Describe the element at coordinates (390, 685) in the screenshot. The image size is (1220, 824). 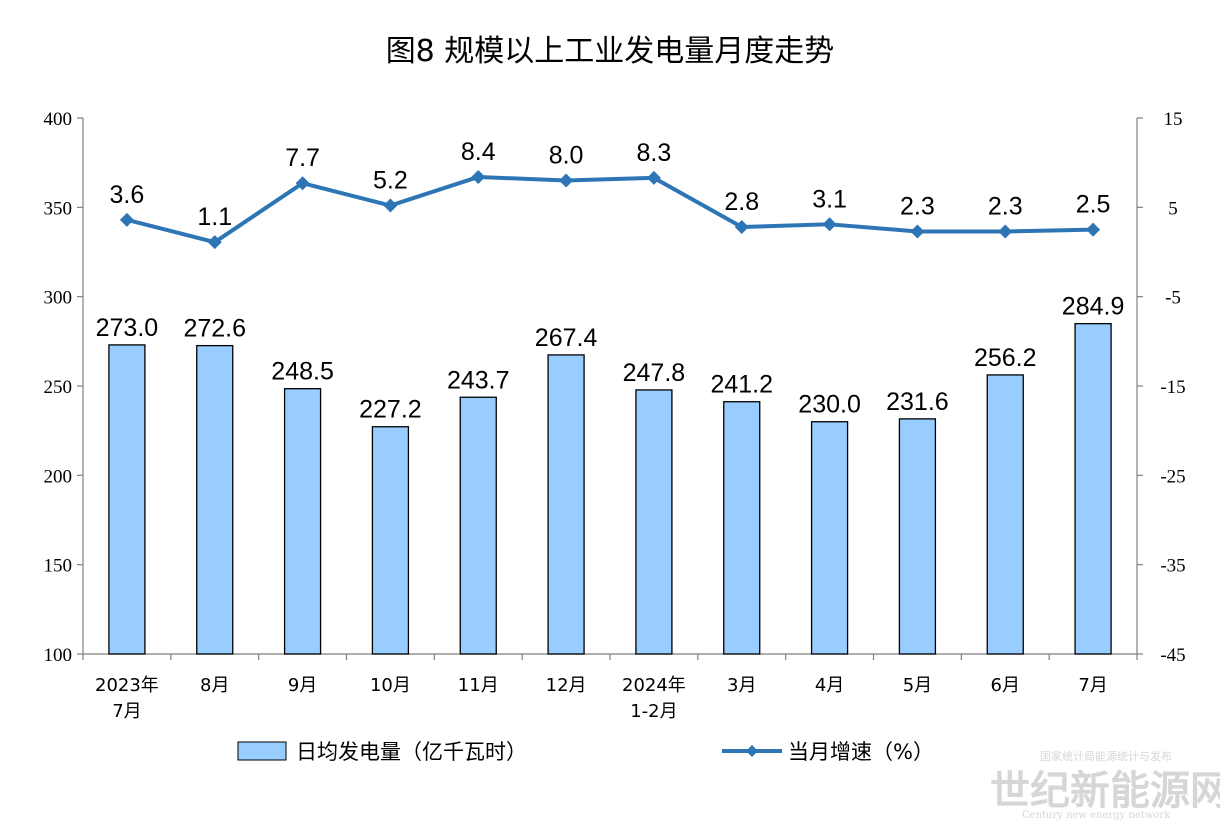
I see `x-tick-label: 10月` at that location.